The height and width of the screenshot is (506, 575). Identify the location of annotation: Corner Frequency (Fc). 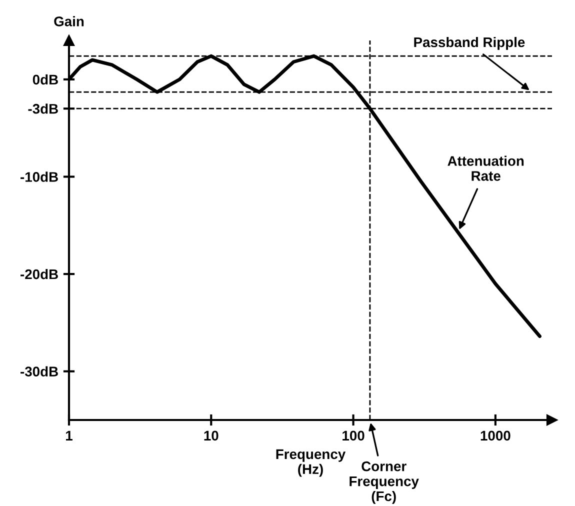
(384, 482).